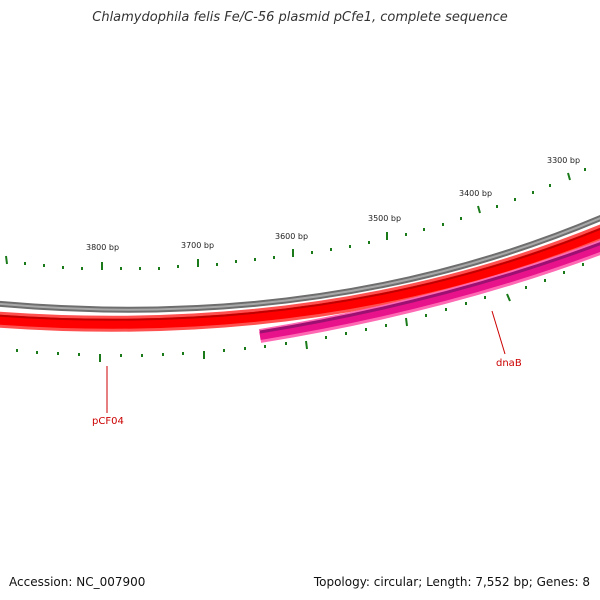  I want to click on accession-text: Accession: NC_007900, so click(77, 582).